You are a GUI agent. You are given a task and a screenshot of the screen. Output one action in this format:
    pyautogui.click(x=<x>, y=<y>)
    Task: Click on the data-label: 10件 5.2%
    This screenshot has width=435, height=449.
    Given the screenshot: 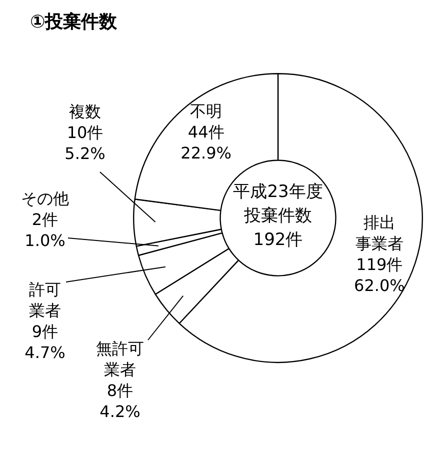 What is the action you would take?
    pyautogui.click(x=85, y=143)
    